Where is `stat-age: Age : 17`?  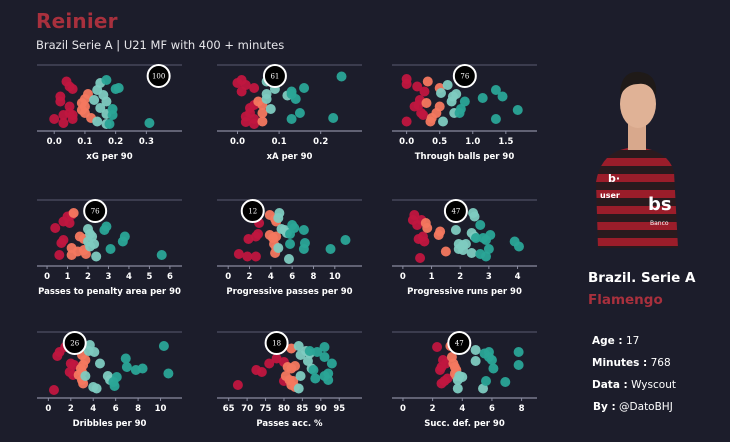 stat-age: Age : 17 is located at coordinates (615, 341).